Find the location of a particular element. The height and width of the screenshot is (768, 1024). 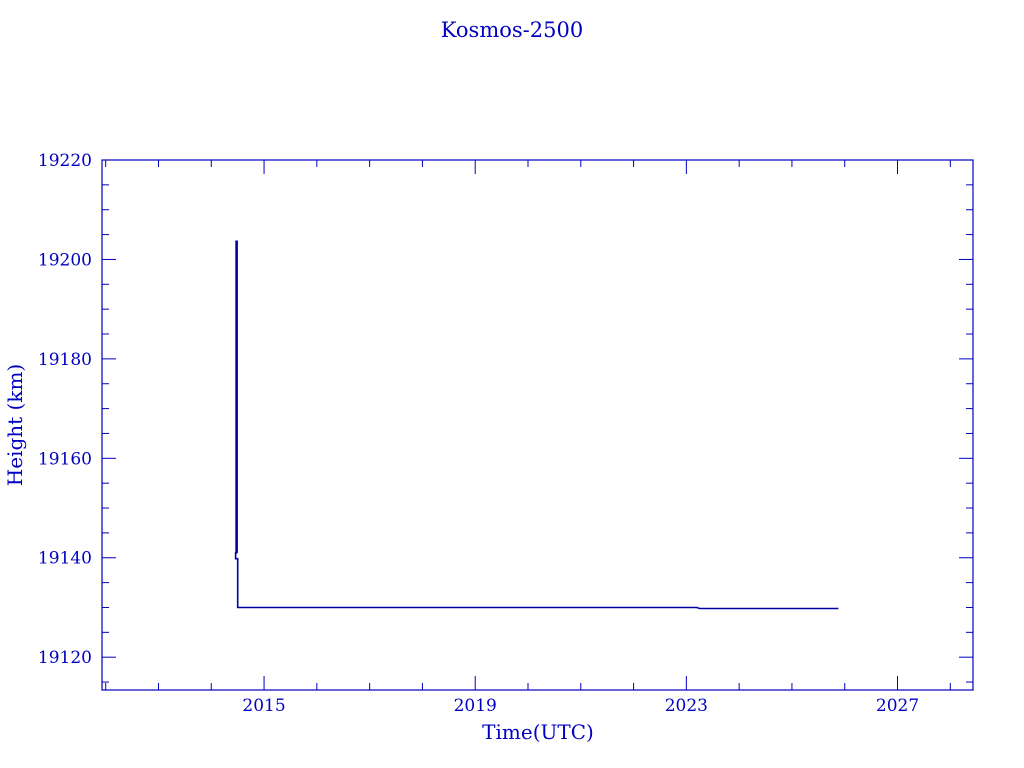

y-tick-label: 19160 is located at coordinates (65, 459).